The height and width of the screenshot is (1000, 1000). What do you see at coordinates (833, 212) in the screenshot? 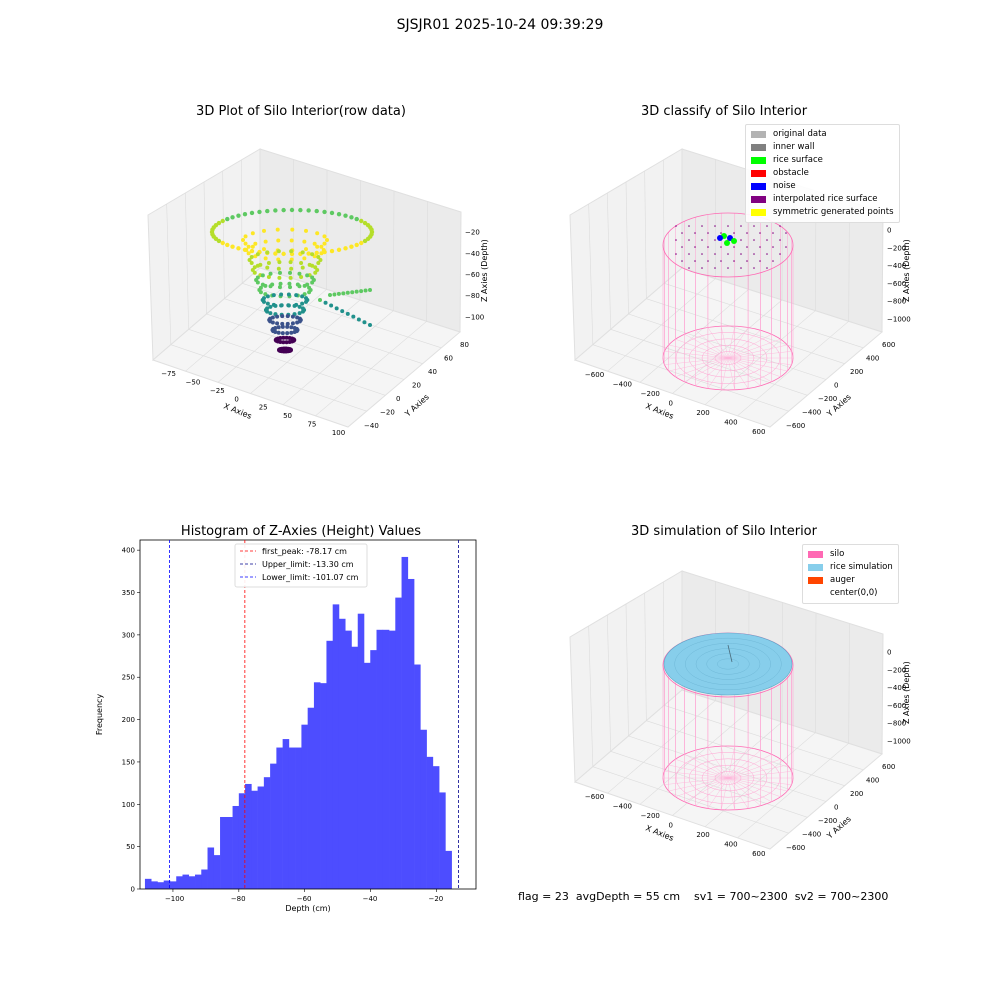
I see `legend-label: symmetric generated points` at bounding box center [833, 212].